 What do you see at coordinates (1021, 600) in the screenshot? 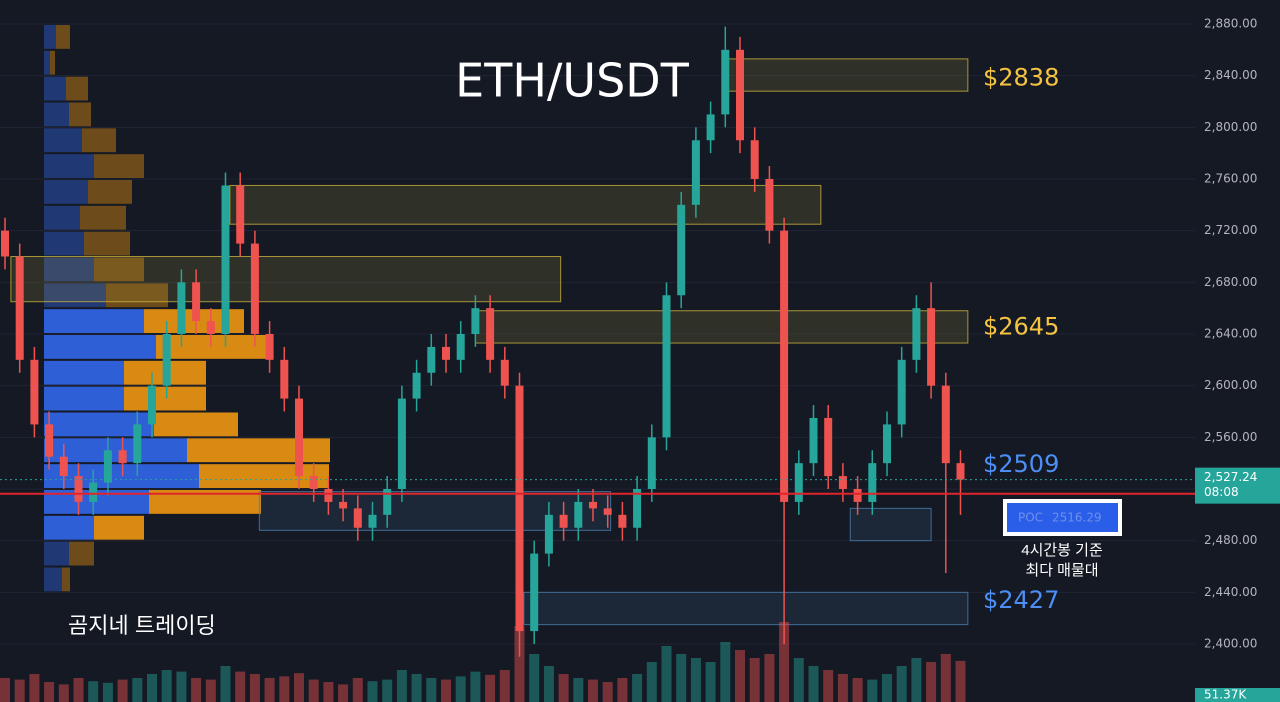
I see `price-annotation: $2427` at bounding box center [1021, 600].